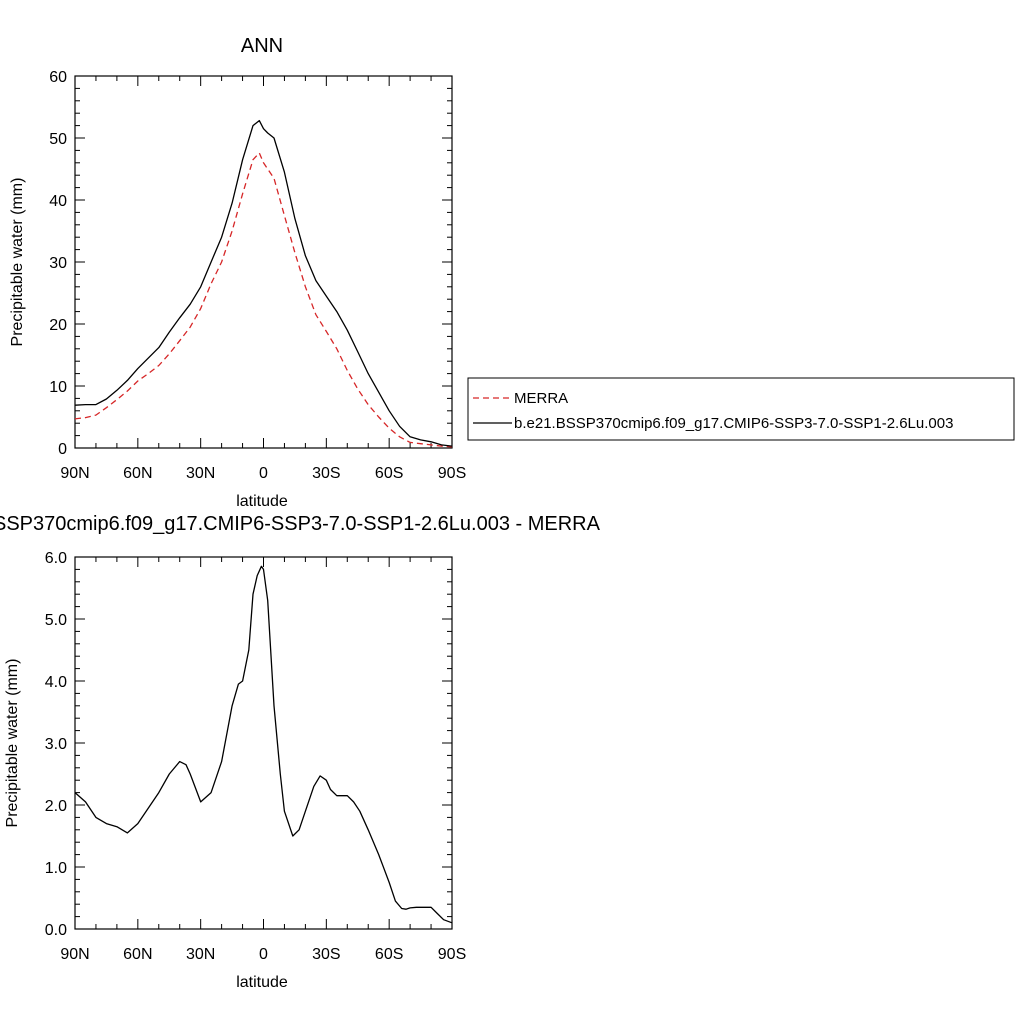  Describe the element at coordinates (74, 473) in the screenshot. I see `top-x-tick-label: 90N` at that location.